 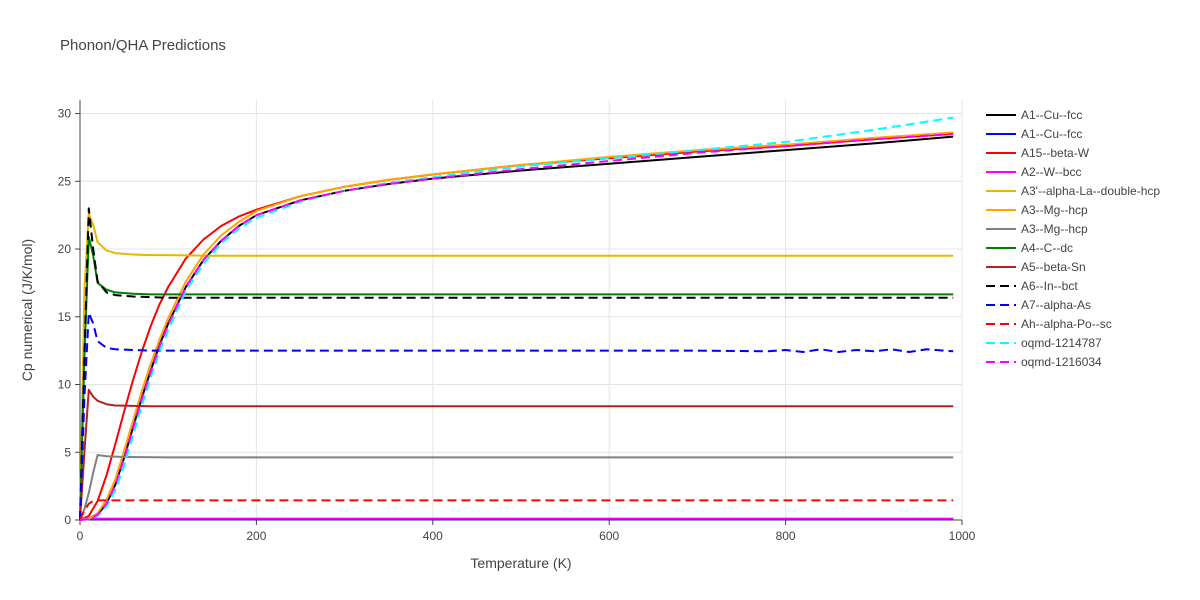 What do you see at coordinates (1066, 324) in the screenshot?
I see `legend-label: Ah--alpha-Po--sc` at bounding box center [1066, 324].